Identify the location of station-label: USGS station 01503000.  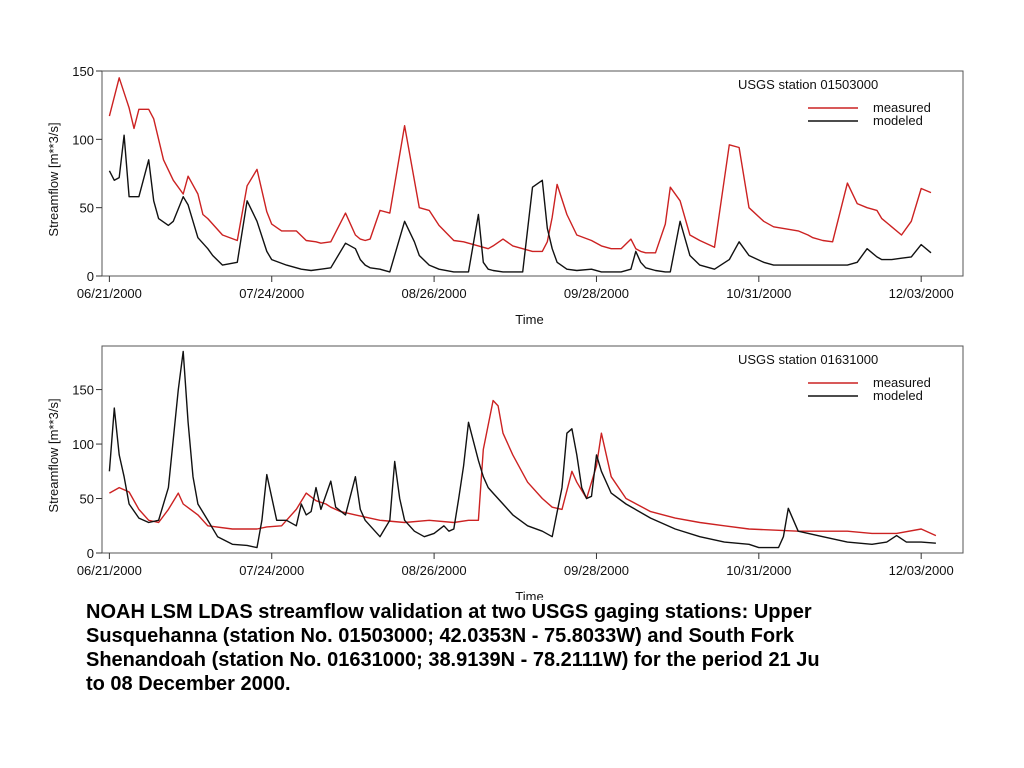
(808, 84).